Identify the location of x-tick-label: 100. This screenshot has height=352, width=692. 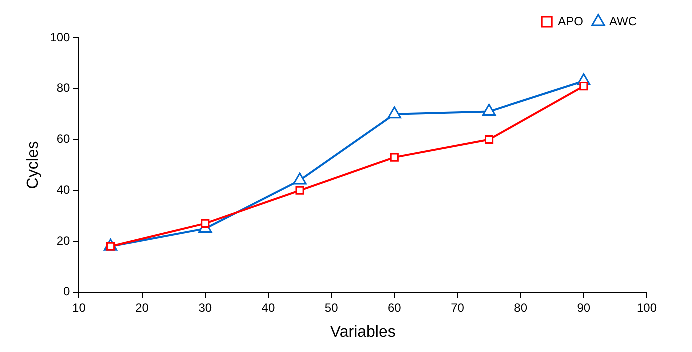
(647, 307).